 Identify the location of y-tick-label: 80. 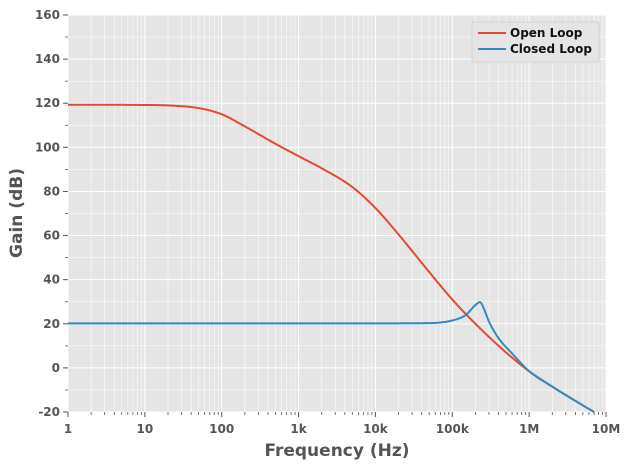
(51, 191).